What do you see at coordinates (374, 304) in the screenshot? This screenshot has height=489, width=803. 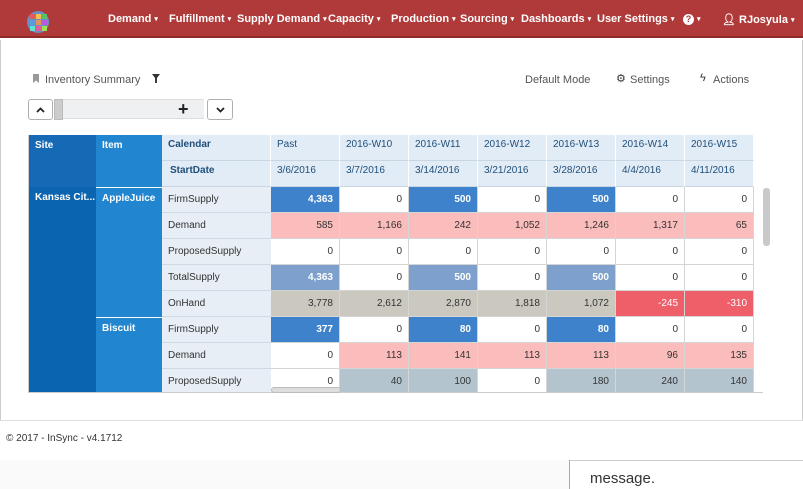 I see `table-cell: 2,612` at bounding box center [374, 304].